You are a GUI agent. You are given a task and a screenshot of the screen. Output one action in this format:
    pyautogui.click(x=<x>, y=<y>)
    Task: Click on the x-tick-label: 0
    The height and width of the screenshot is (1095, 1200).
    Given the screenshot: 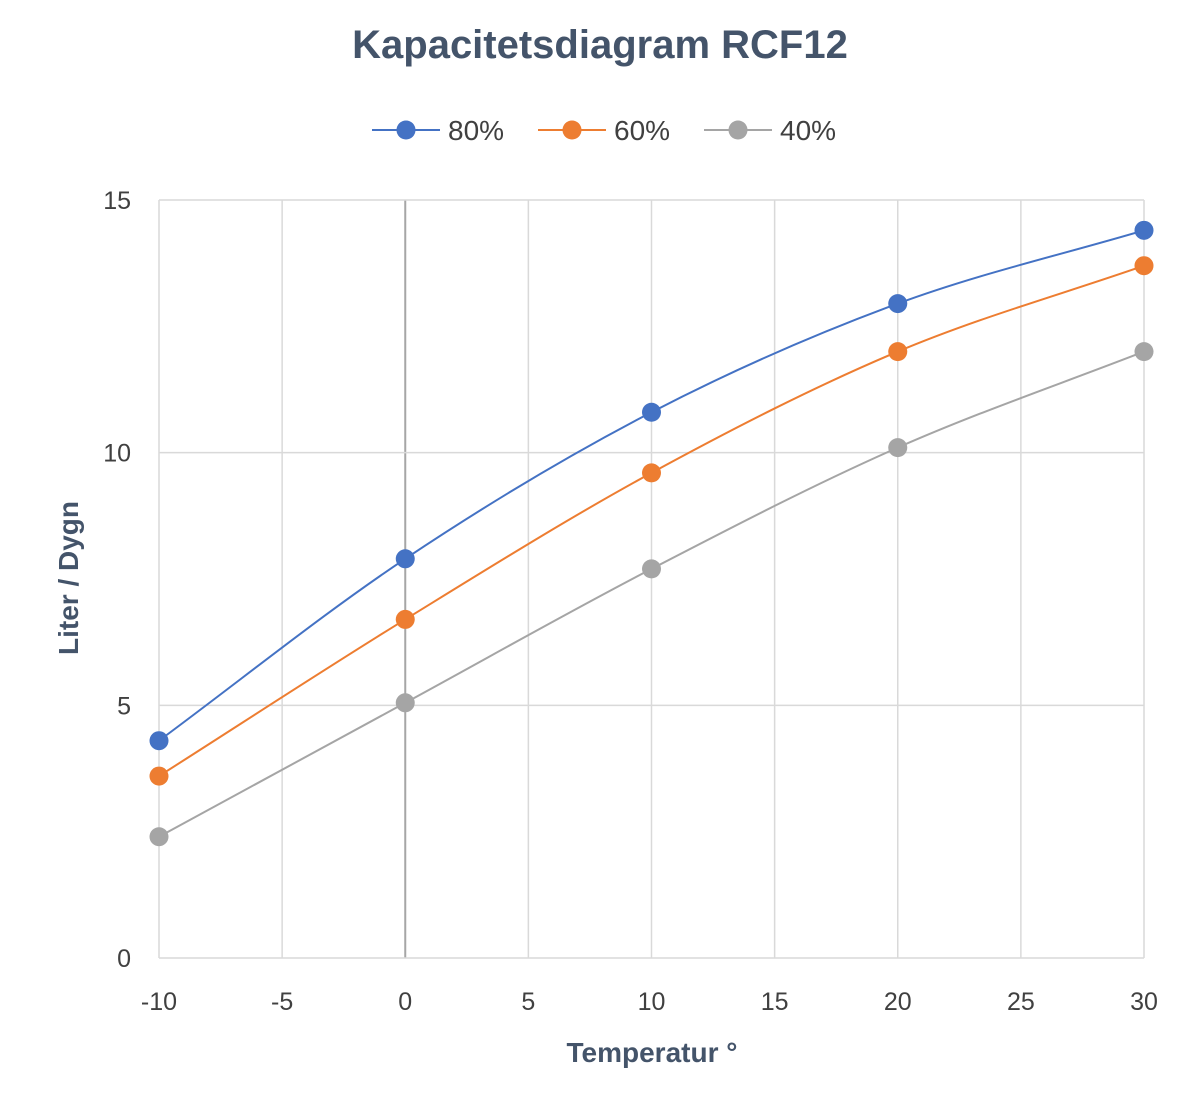 What is the action you would take?
    pyautogui.click(x=405, y=1002)
    